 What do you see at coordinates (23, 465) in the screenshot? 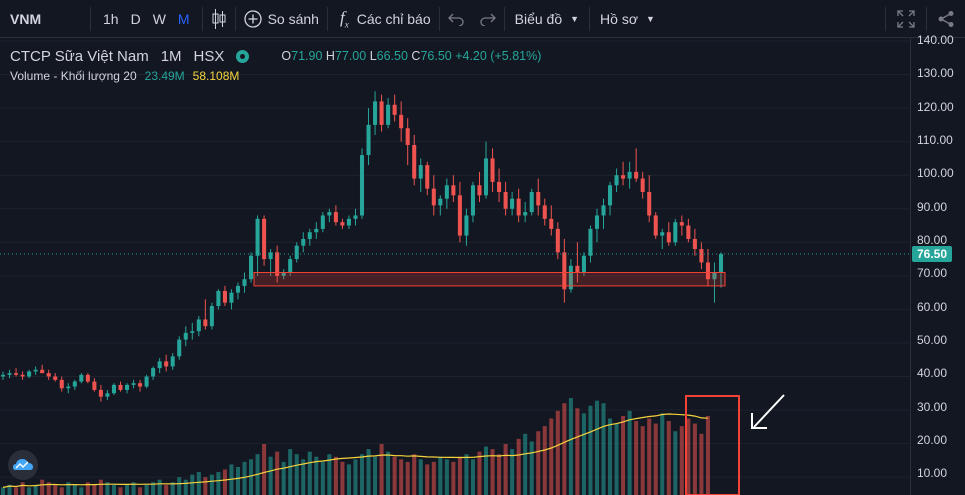
I see `tradingview-logo` at bounding box center [23, 465].